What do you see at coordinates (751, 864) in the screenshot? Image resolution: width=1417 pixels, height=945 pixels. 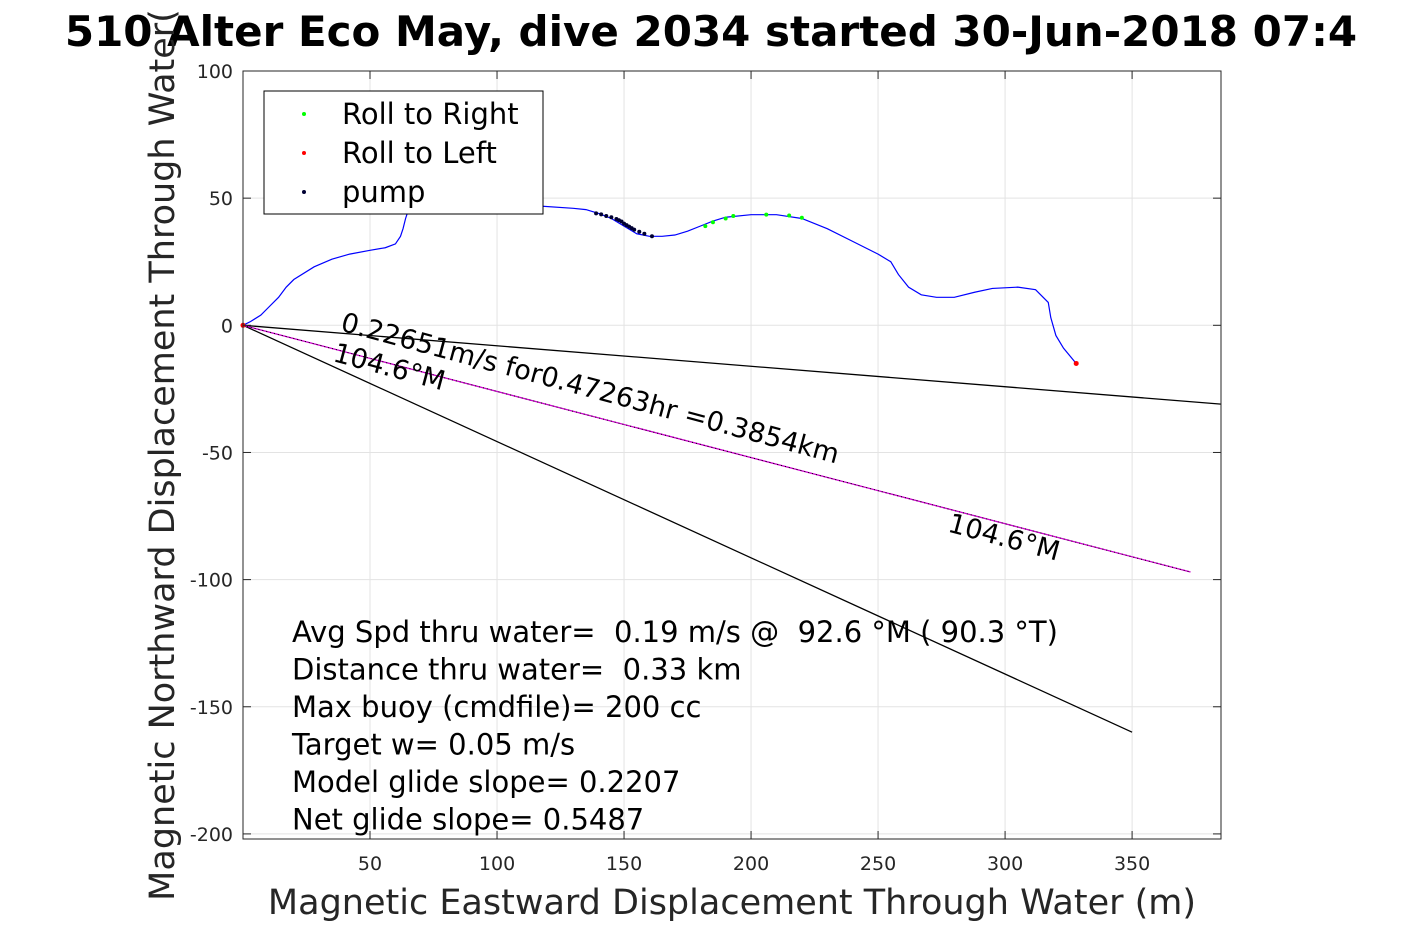 I see `x-tick-label: 200` at bounding box center [751, 864].